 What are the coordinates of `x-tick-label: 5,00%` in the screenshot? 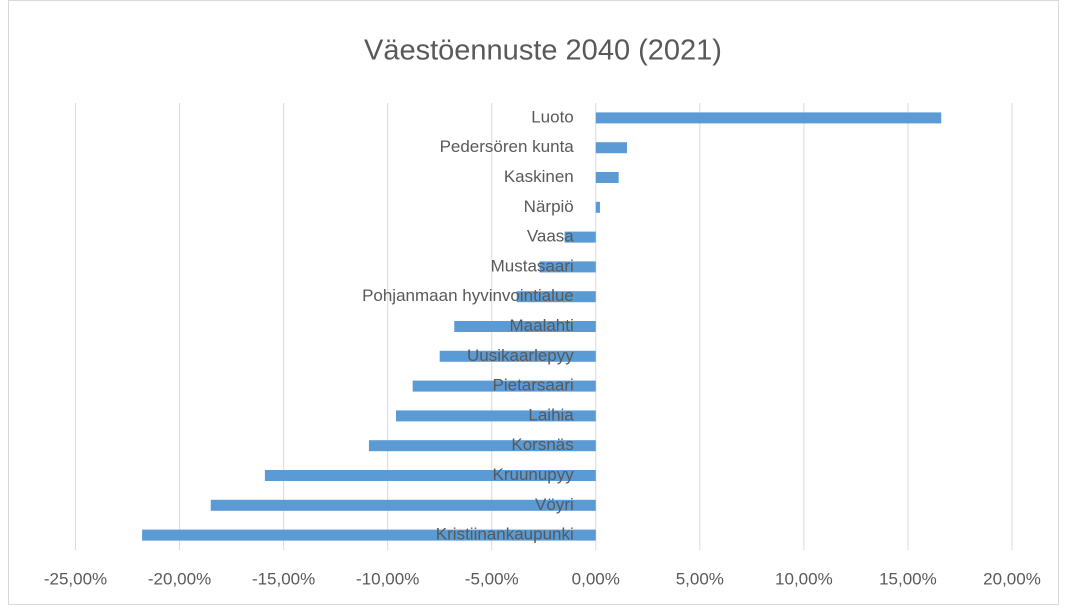 It's located at (700, 578).